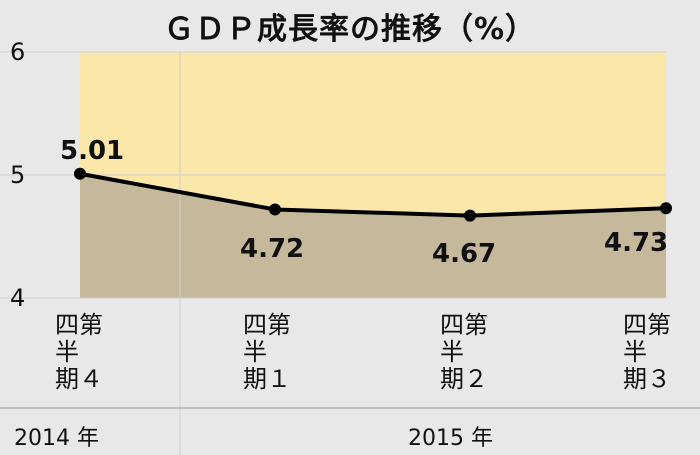 The width and height of the screenshot is (700, 455). What do you see at coordinates (373, 194) in the screenshot?
I see `series-line` at bounding box center [373, 194].